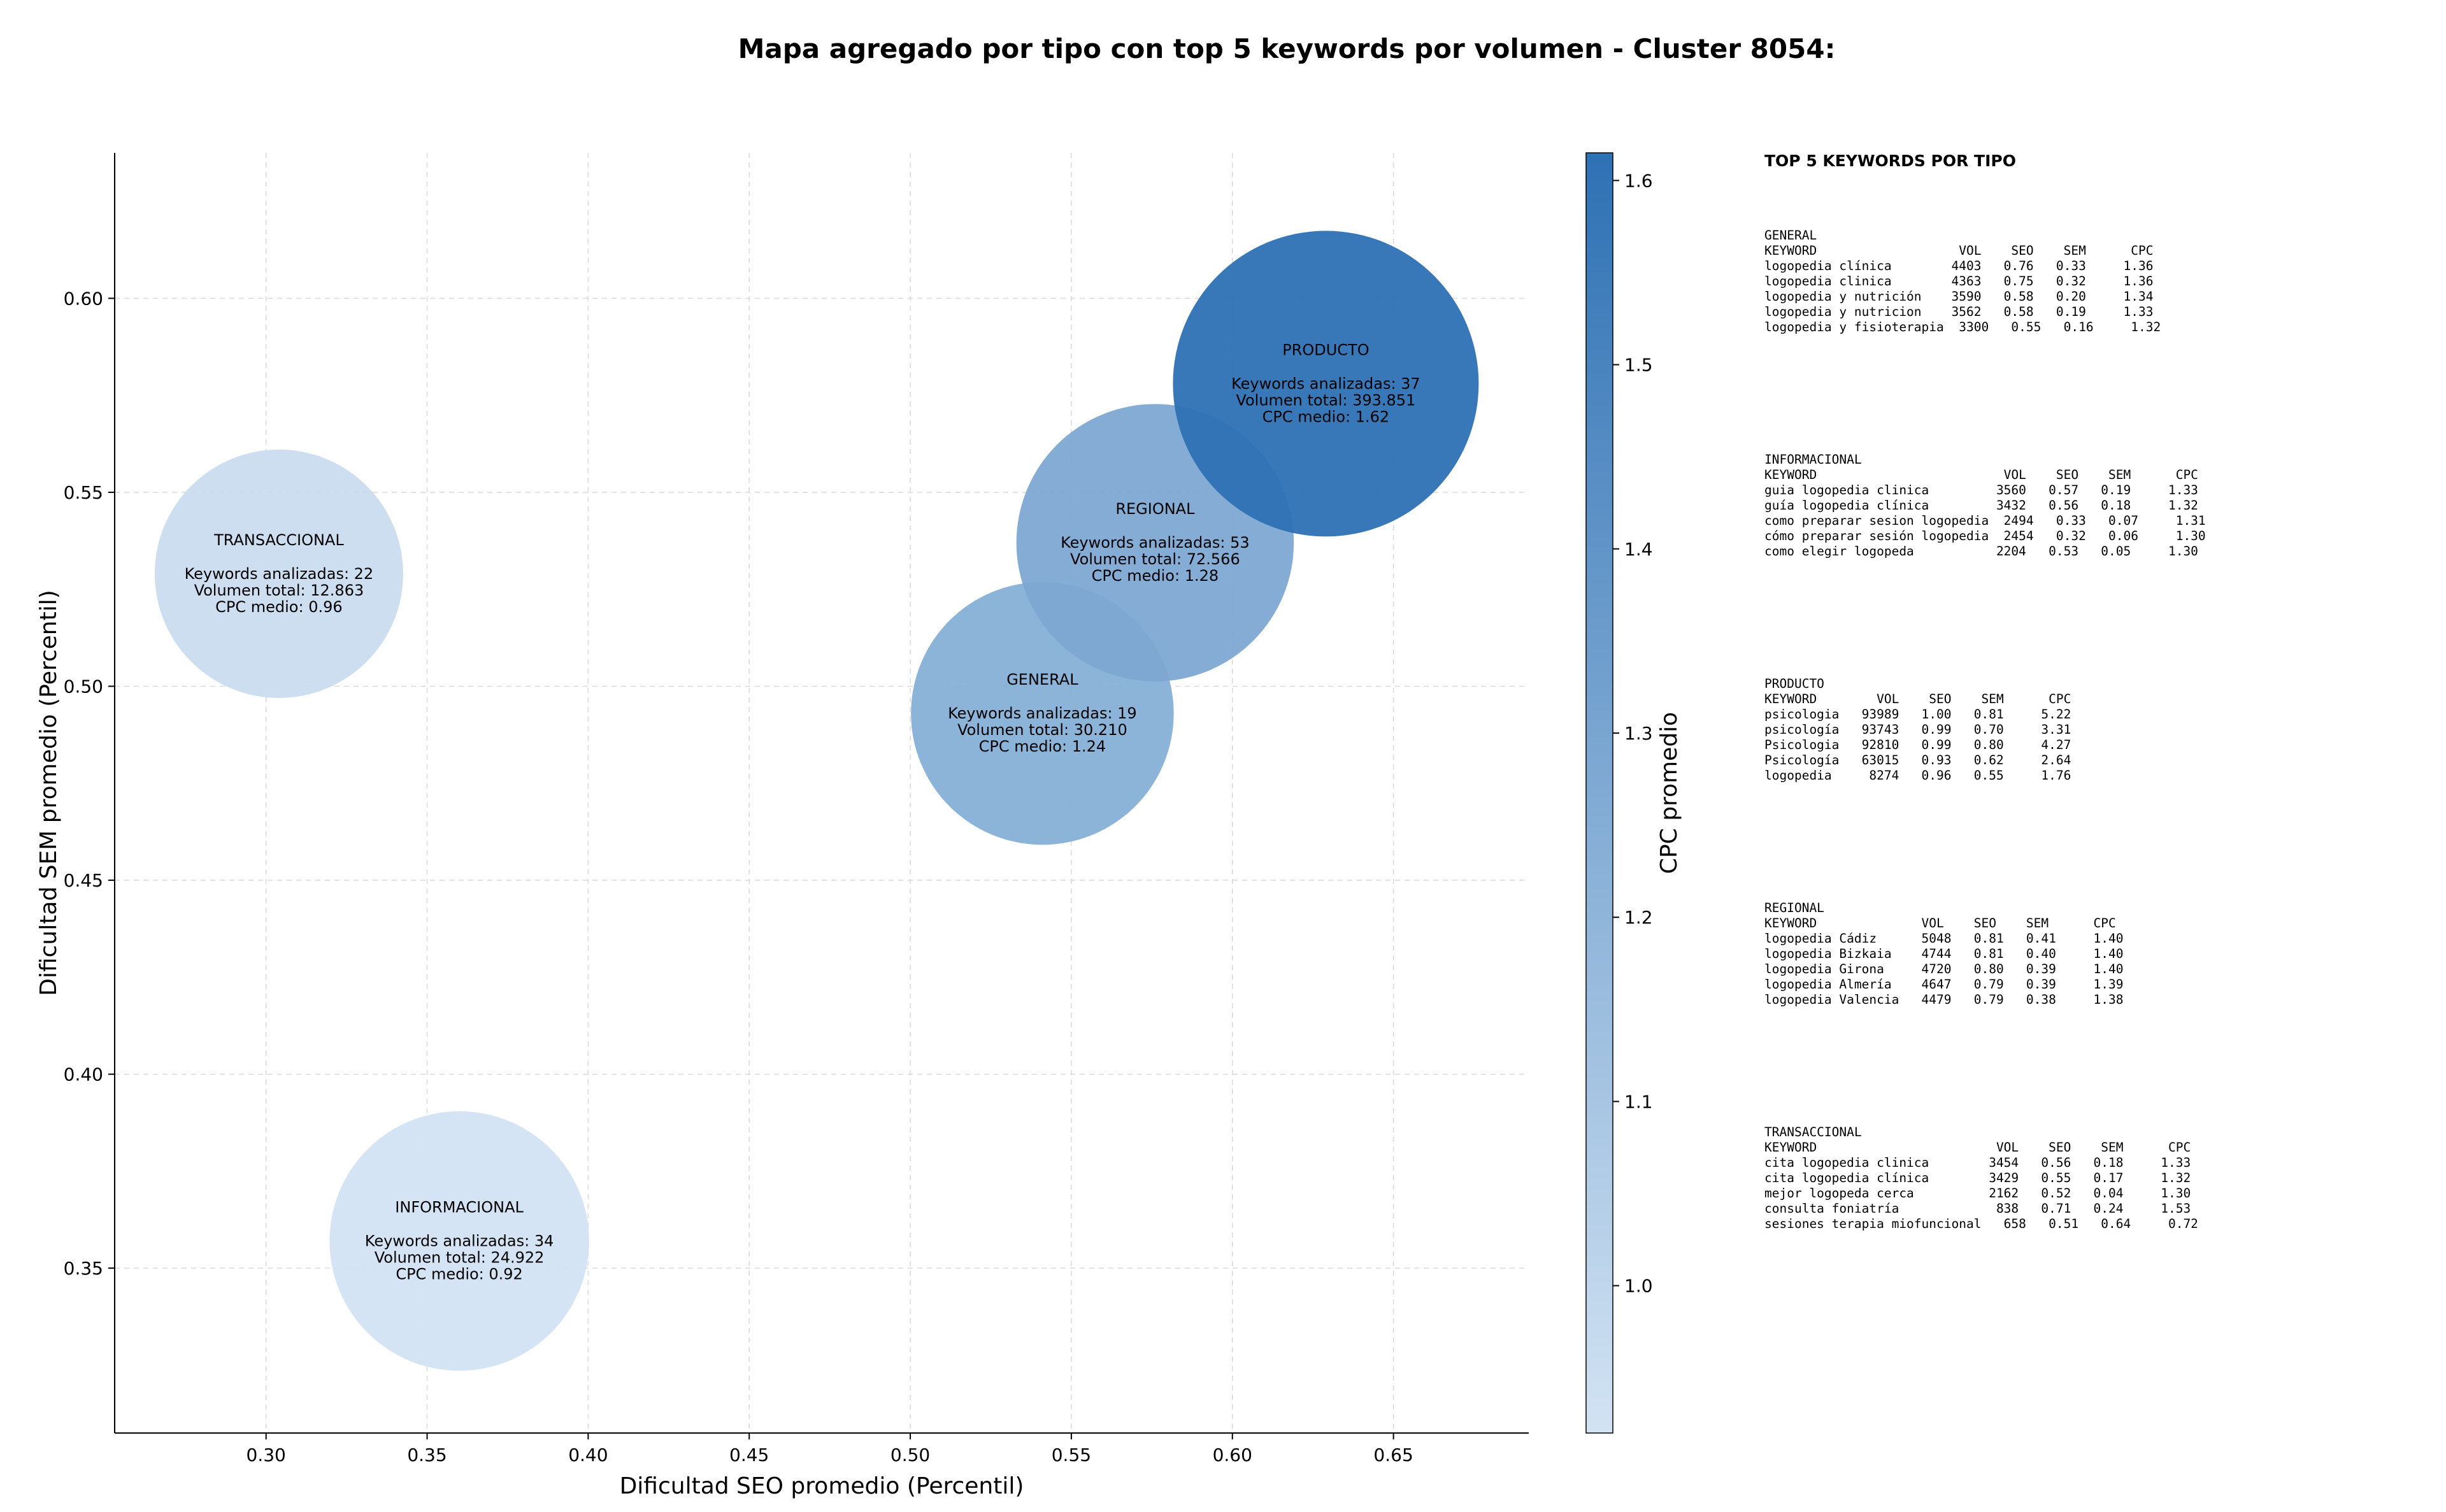  I want to click on colorbar: 1.0 1.1 1.2 1.3 1.4 1.5 1.6 CPC promedio, so click(1633, 793).